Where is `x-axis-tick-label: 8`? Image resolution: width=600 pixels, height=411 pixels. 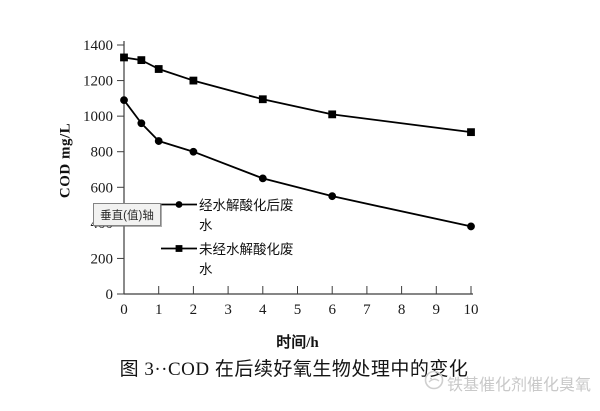
x-axis-tick-label: 8 is located at coordinates (402, 310).